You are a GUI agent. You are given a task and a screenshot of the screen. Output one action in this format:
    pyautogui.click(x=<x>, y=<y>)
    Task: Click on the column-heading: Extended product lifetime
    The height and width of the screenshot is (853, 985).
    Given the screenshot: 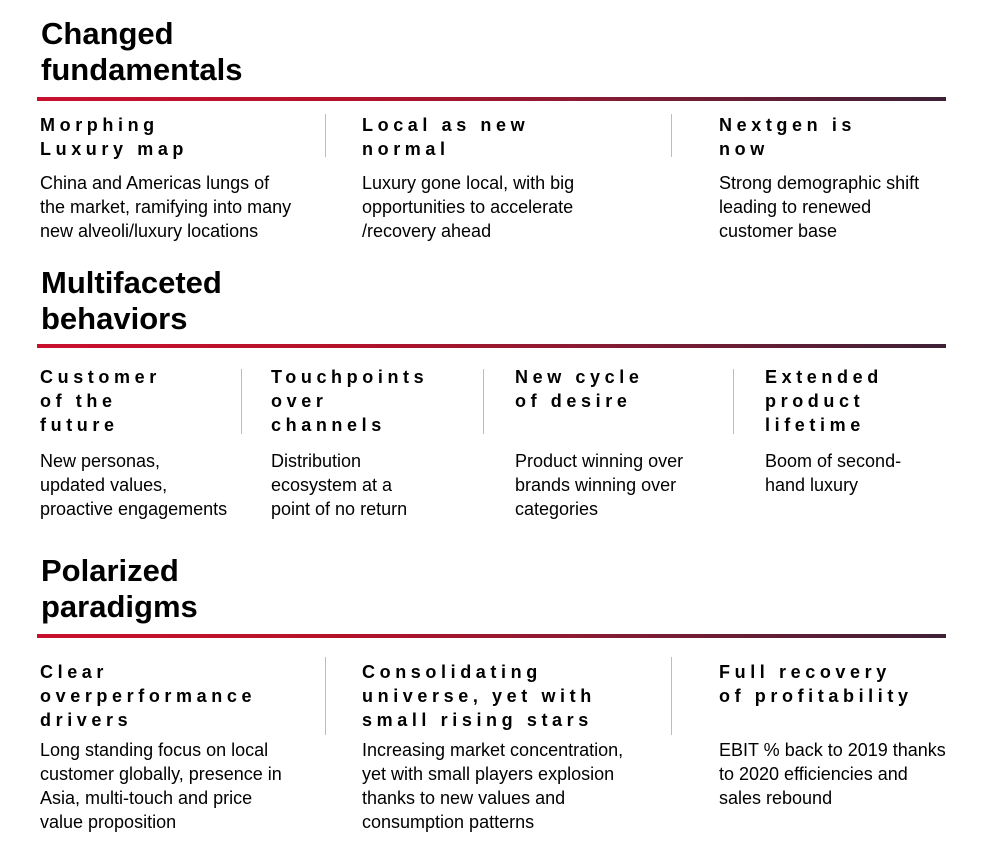 What is the action you would take?
    pyautogui.click(x=824, y=401)
    